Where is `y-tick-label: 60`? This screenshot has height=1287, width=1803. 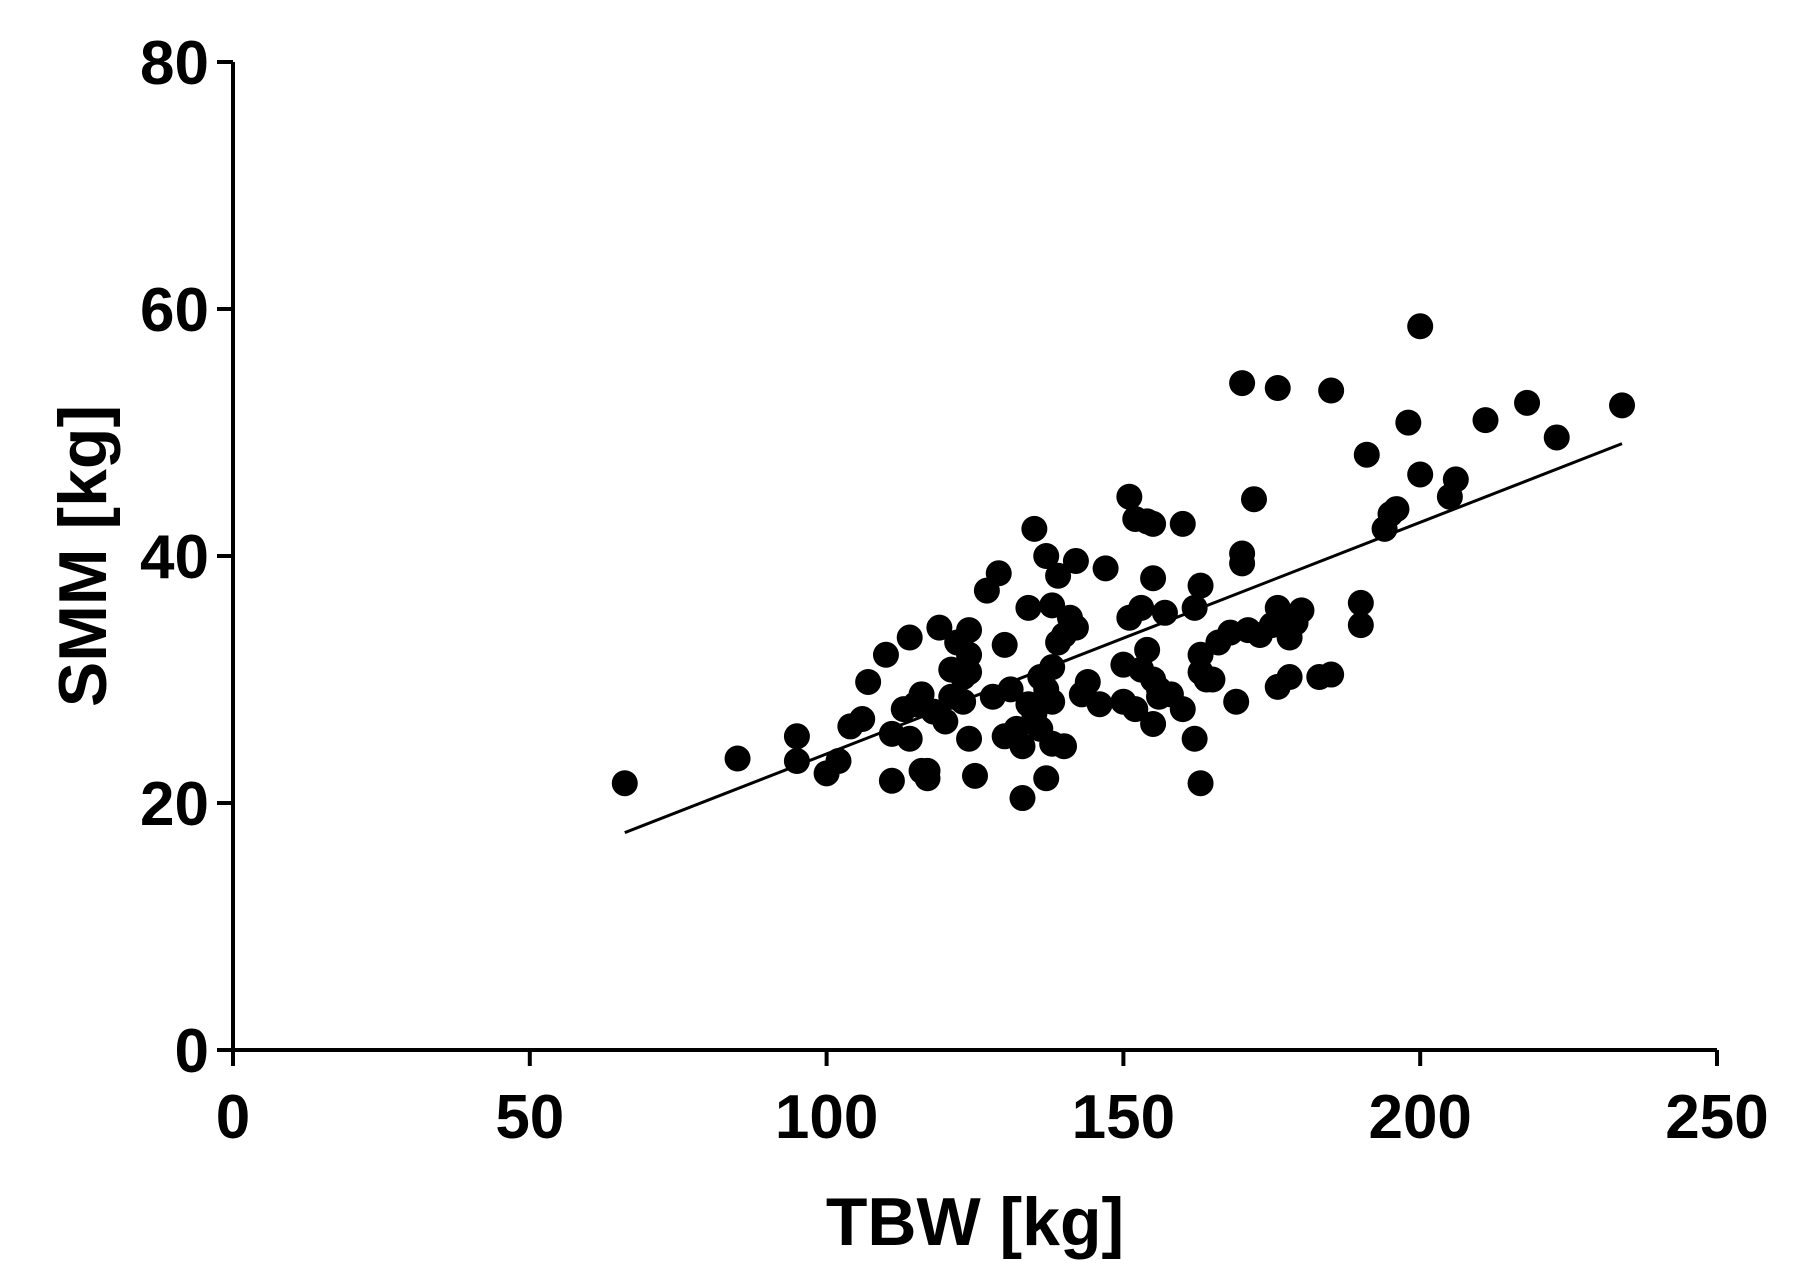
y-tick-label: 60 is located at coordinates (174, 310).